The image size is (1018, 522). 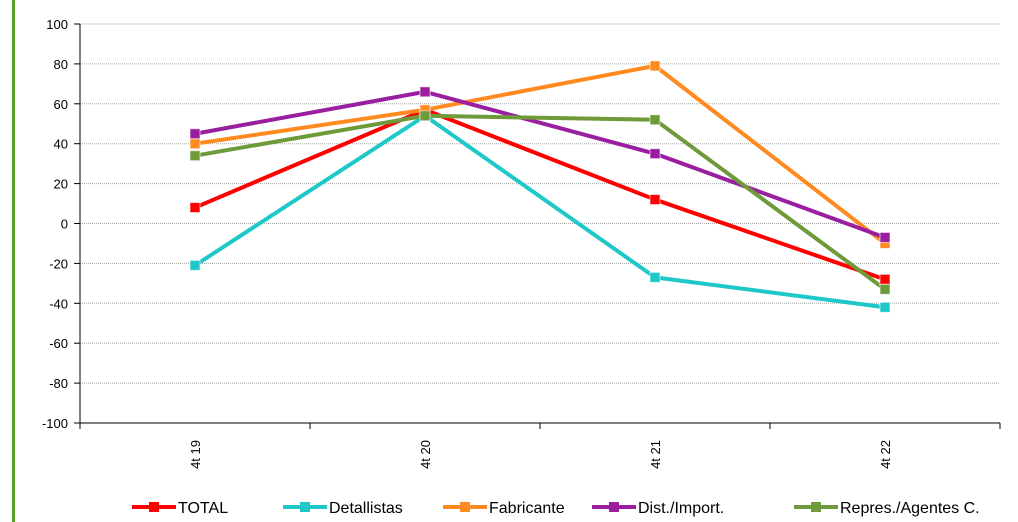 What do you see at coordinates (203, 508) in the screenshot?
I see `legend-label: TOTAL` at bounding box center [203, 508].